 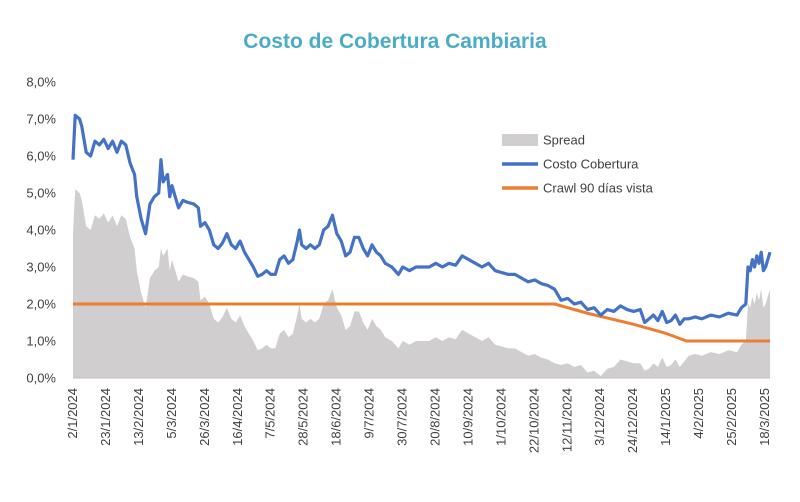 I want to click on legend-label: Crawl 90 días vista, so click(x=598, y=188).